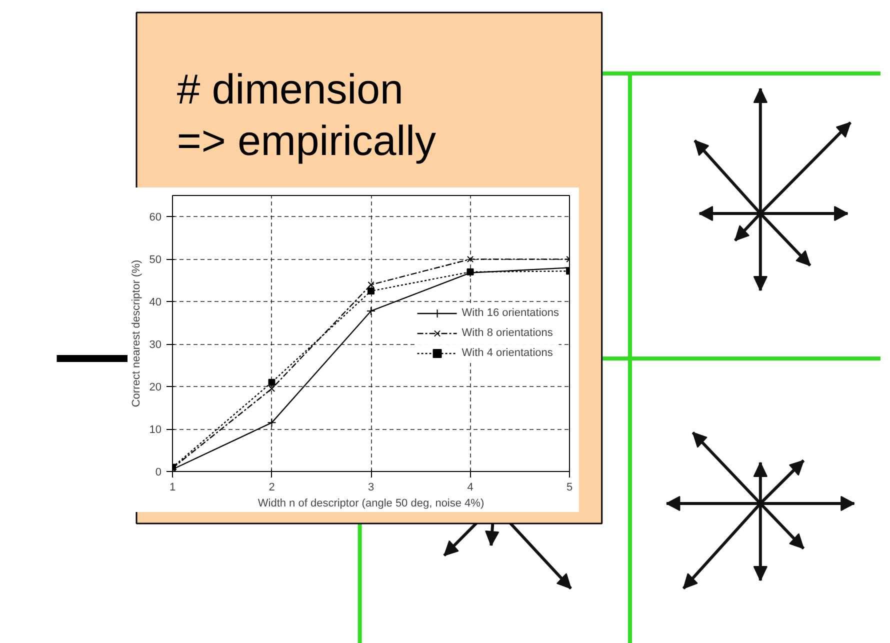  I want to click on y-tick-label: 10, so click(155, 430).